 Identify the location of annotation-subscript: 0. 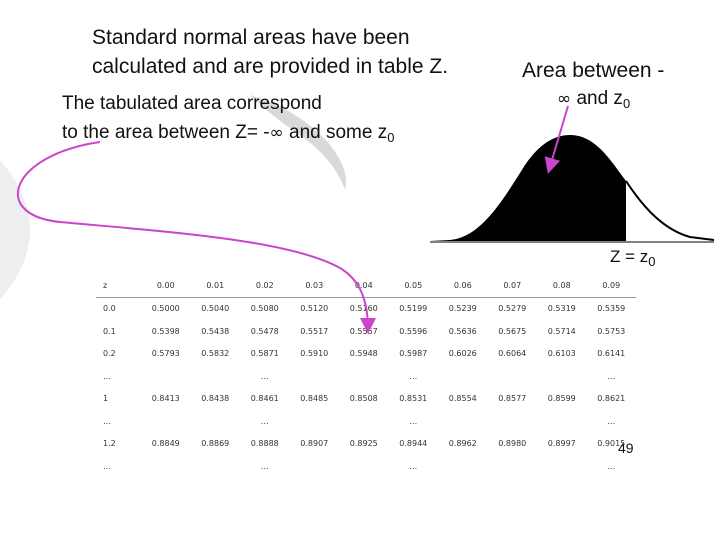
(626, 103).